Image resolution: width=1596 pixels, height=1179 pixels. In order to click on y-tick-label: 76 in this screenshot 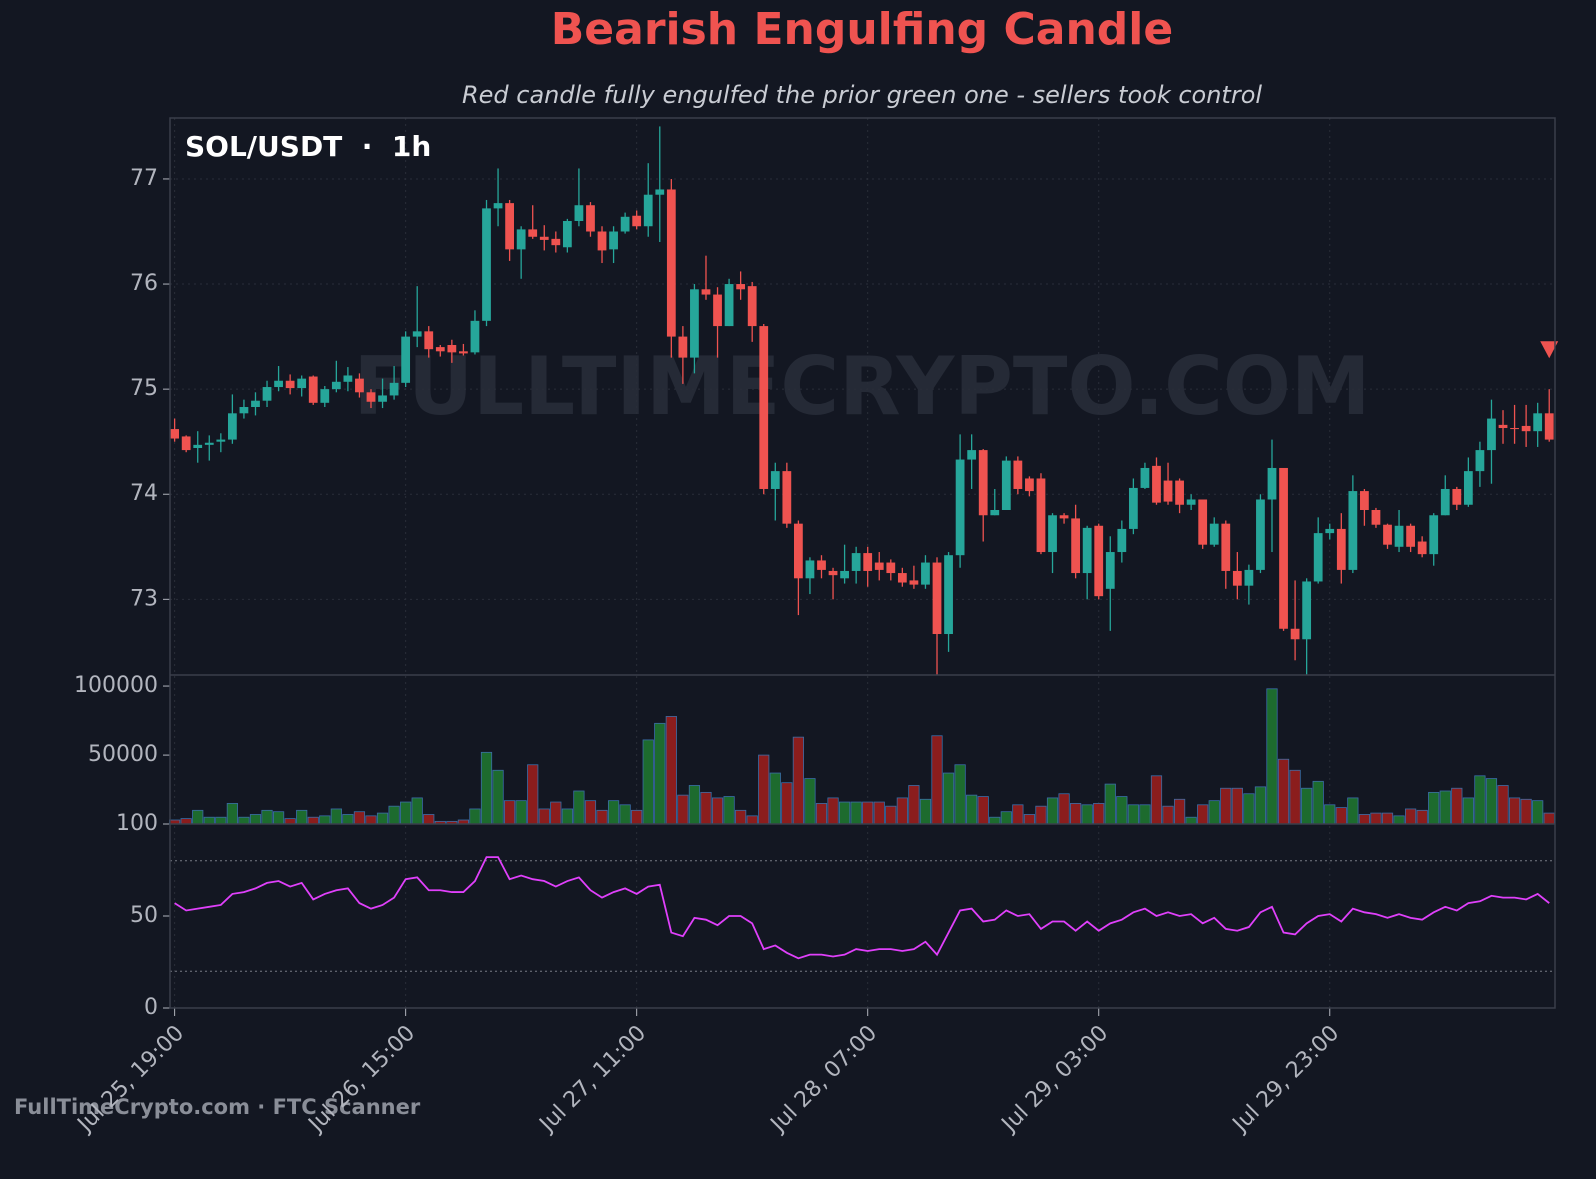, I will do `click(144, 283)`.